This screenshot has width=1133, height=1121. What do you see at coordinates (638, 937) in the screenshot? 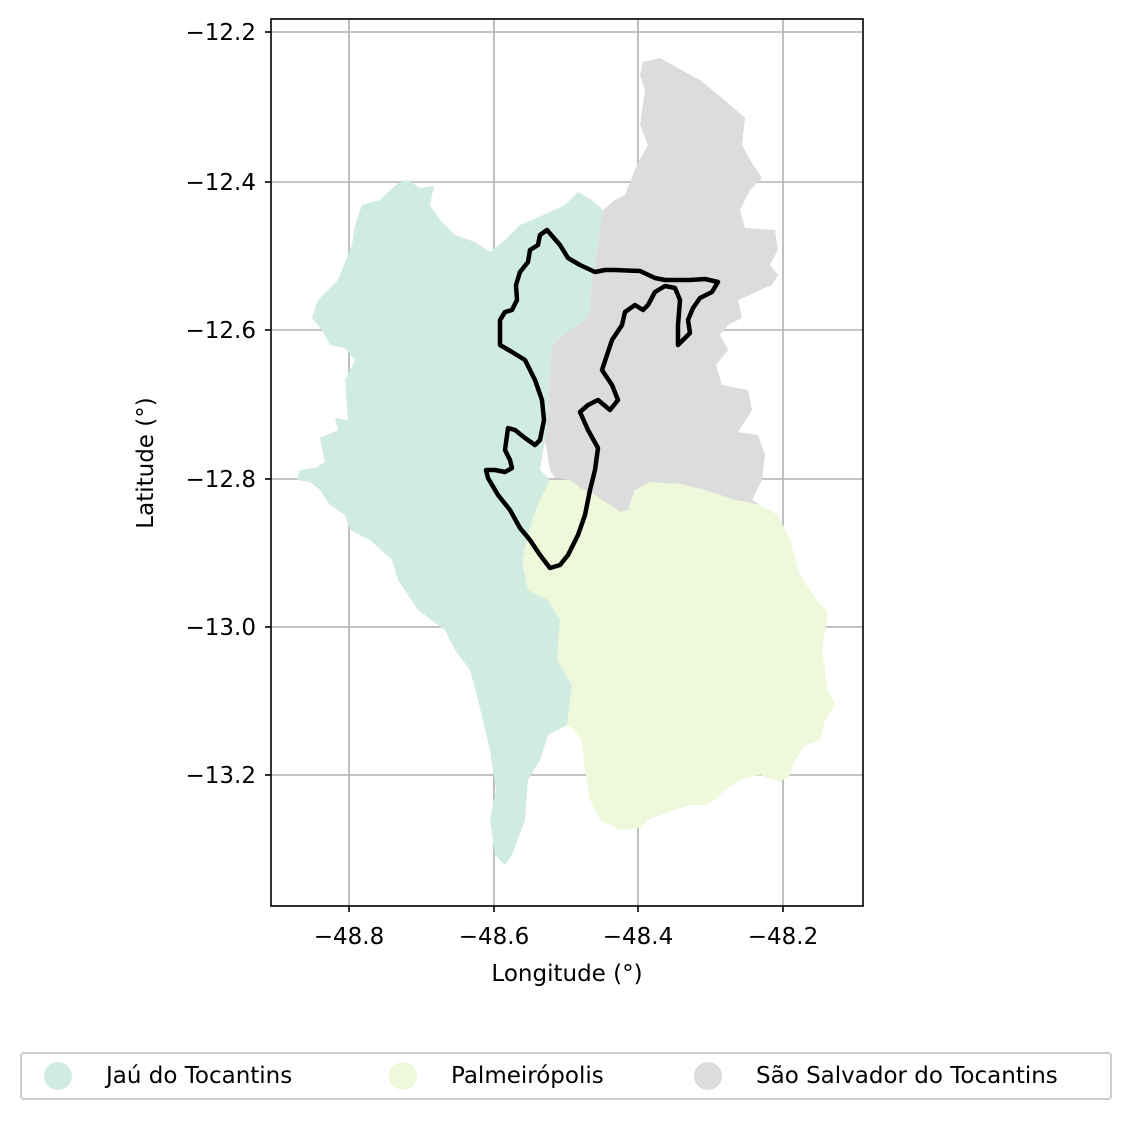
I see `xtick-label-2: −48.4` at bounding box center [638, 937].